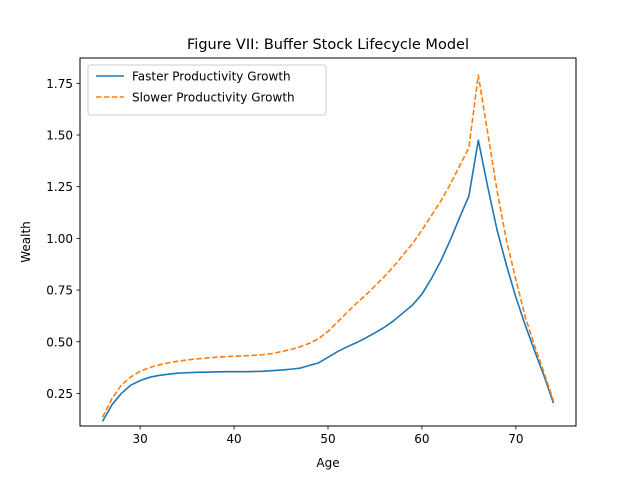 The image size is (640, 484). What do you see at coordinates (327, 439) in the screenshot?
I see `x-tick-label: 50` at bounding box center [327, 439].